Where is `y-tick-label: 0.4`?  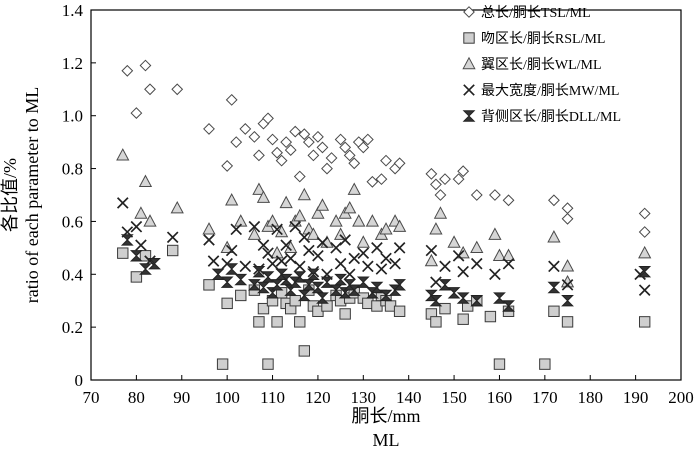 y-tick-label: 0.4 is located at coordinates (73, 274).